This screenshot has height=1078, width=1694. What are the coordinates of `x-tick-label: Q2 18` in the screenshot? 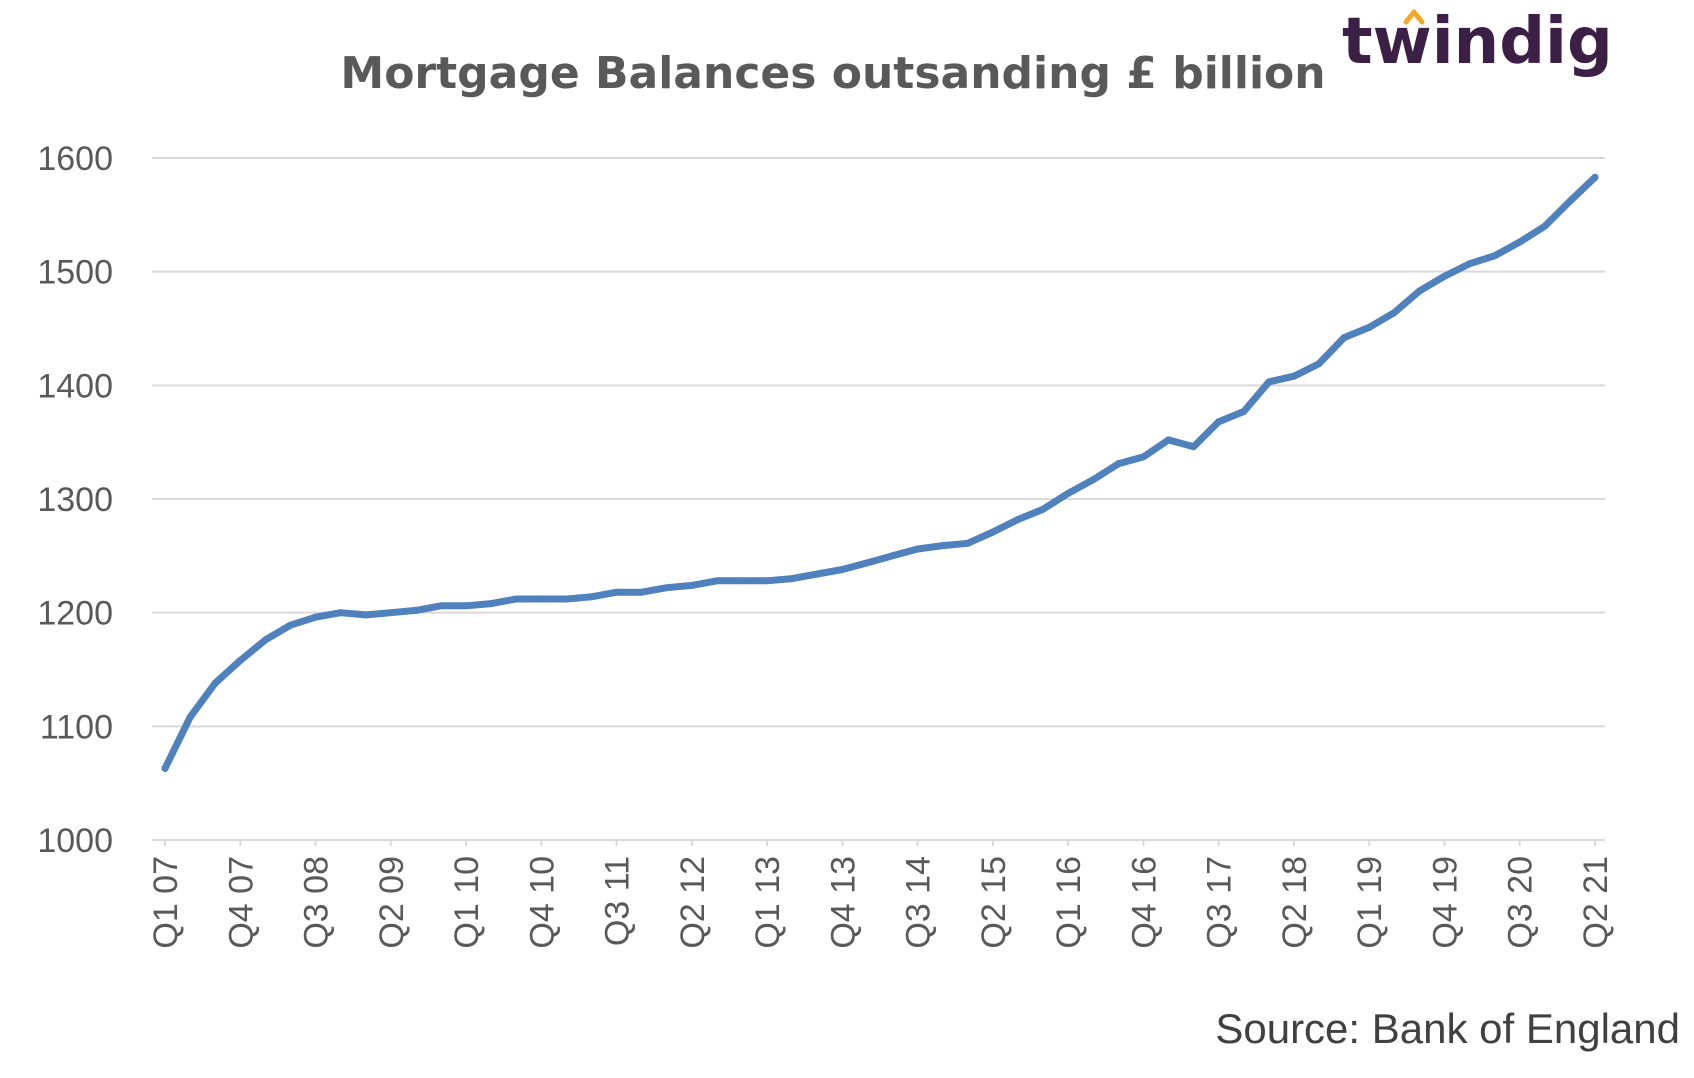 It's located at (1295, 902).